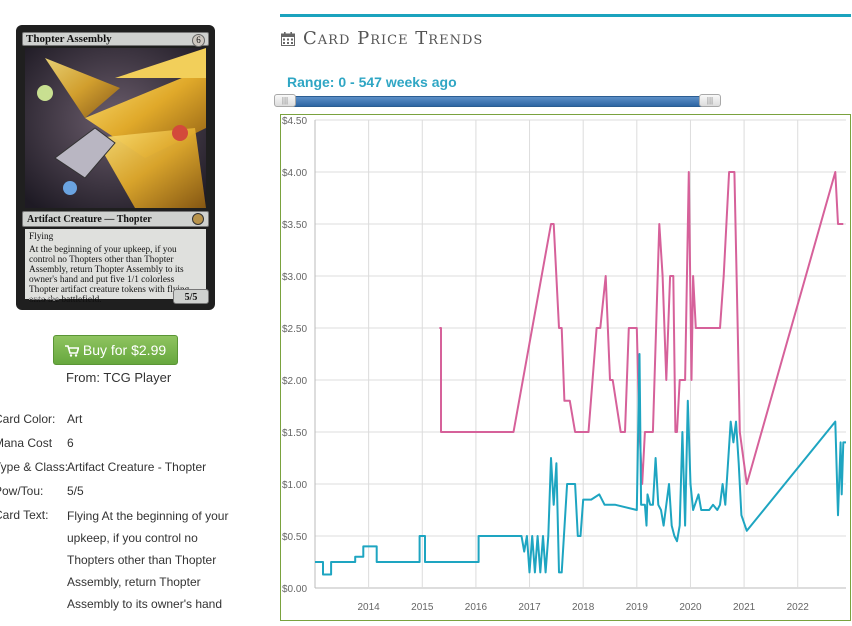  I want to click on detail-label: Card Color:, so click(28, 419).